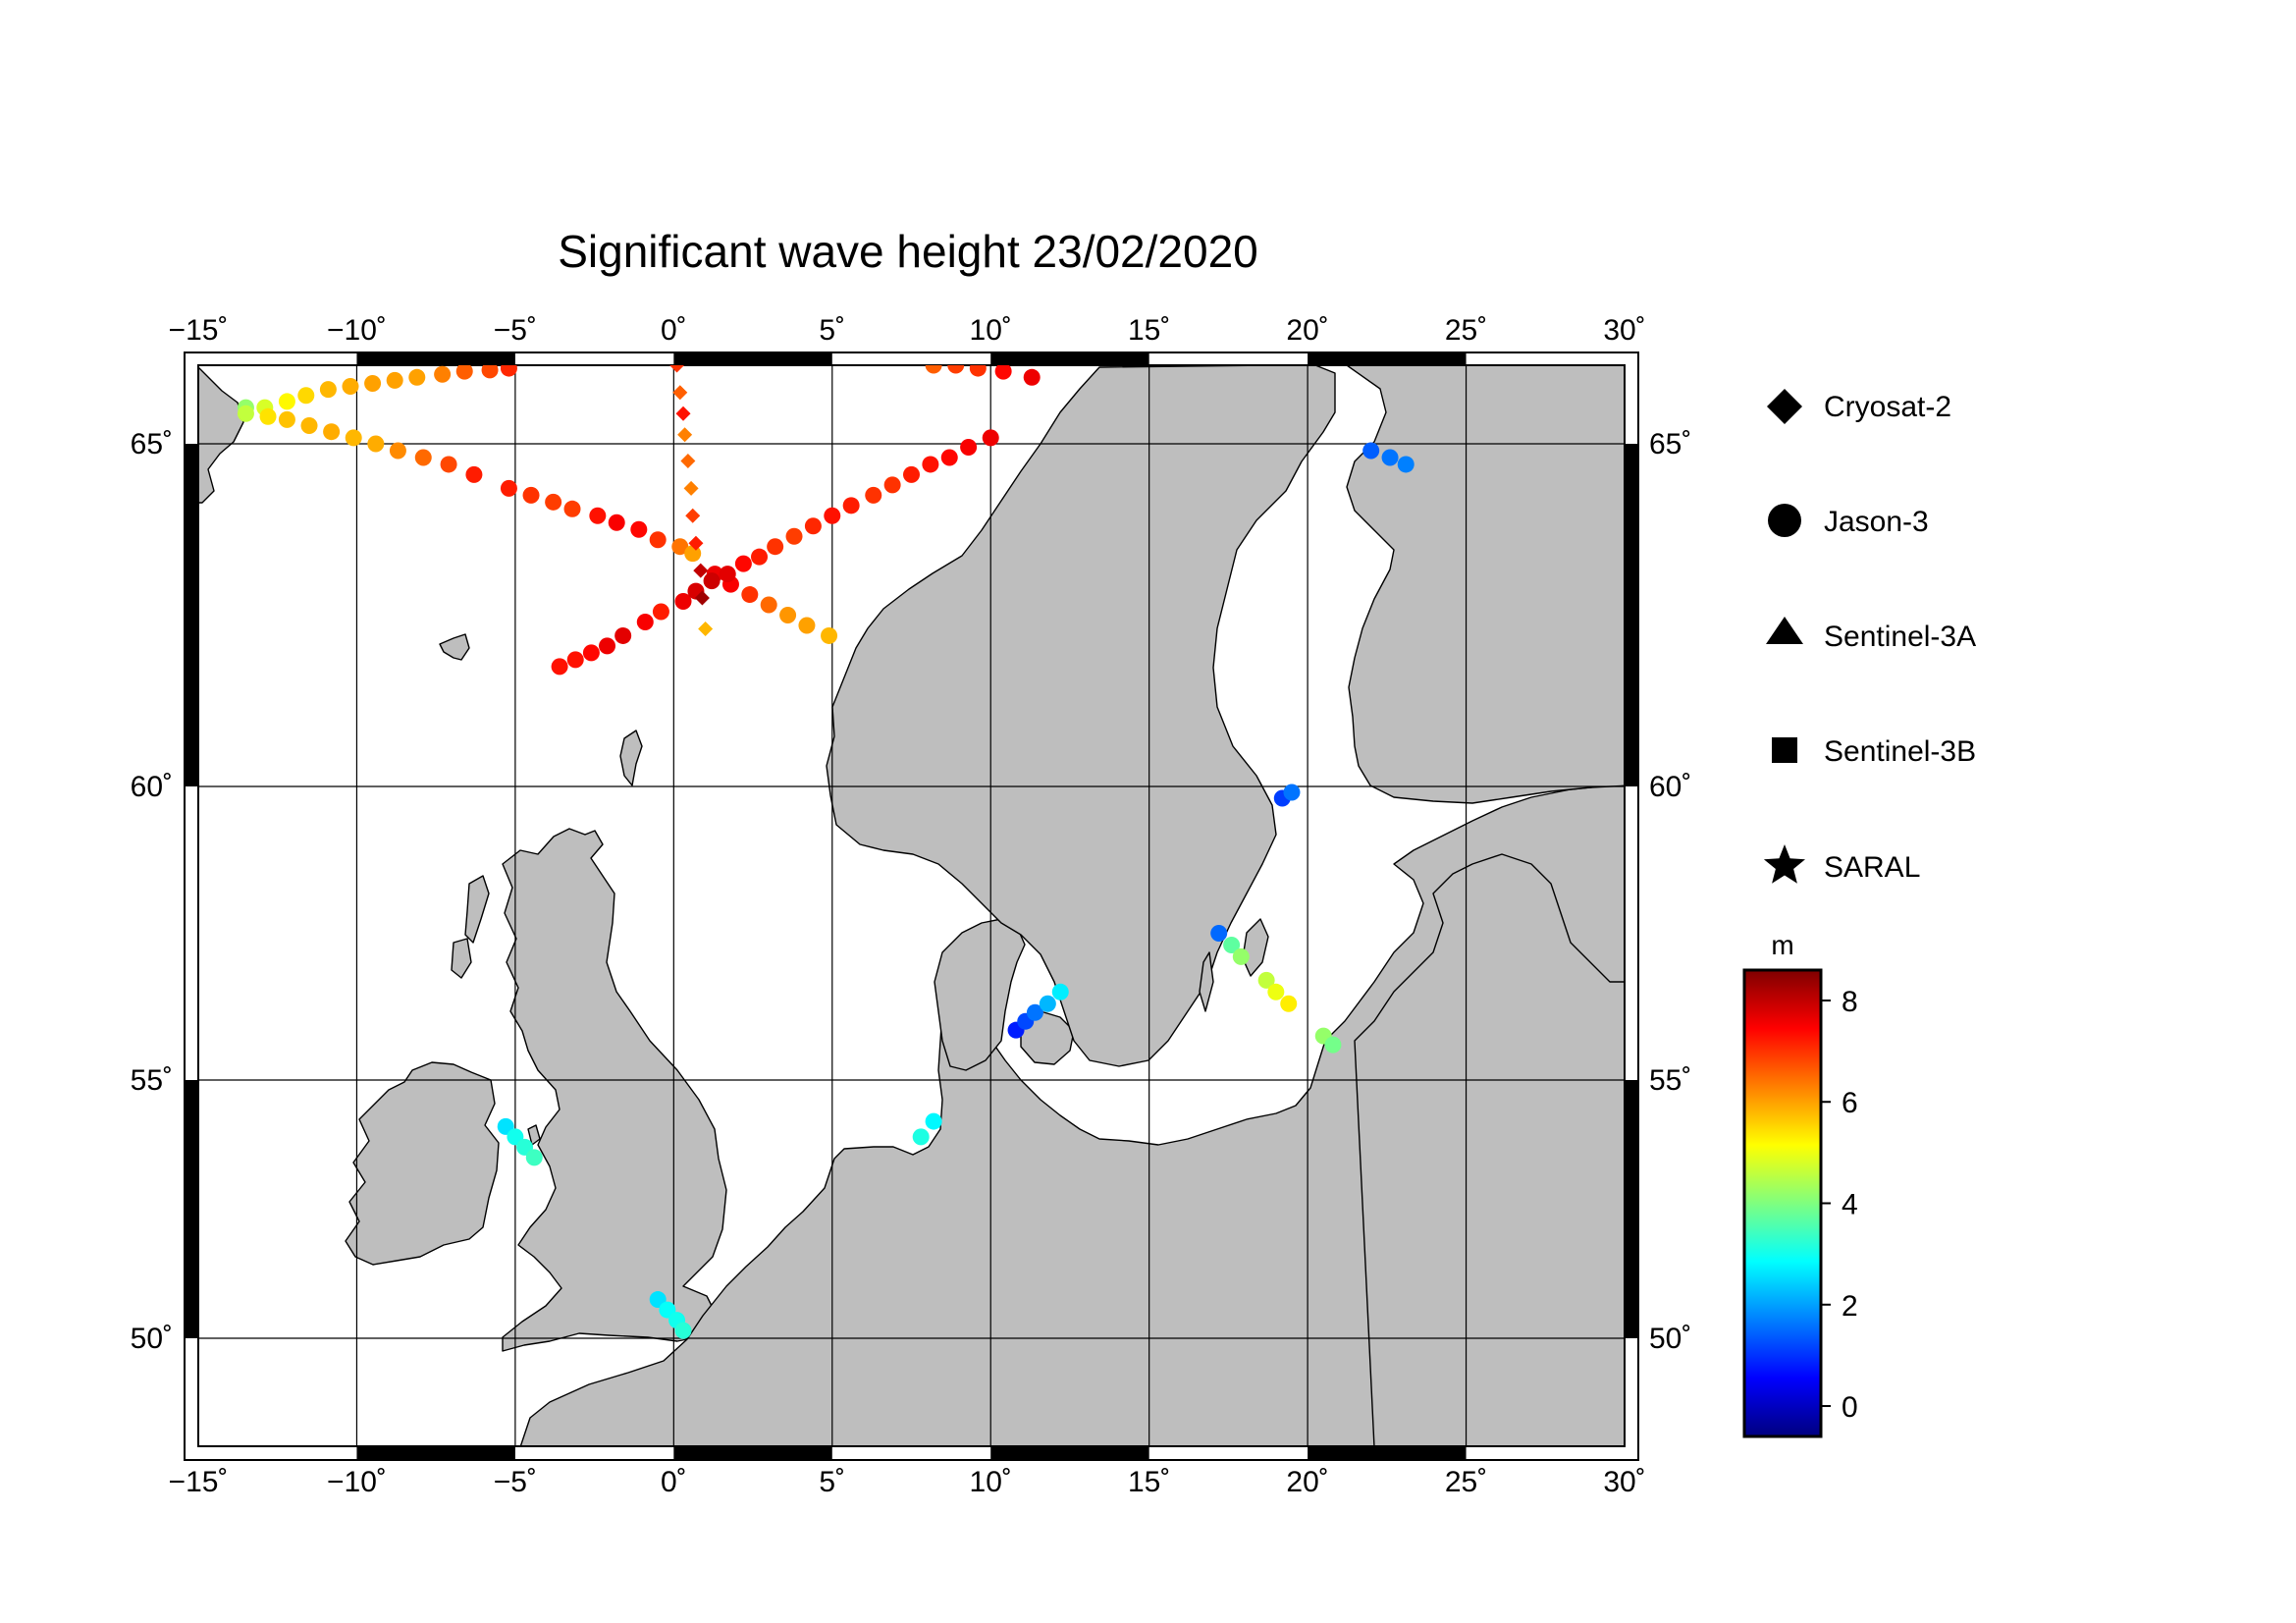 Image resolution: width=2296 pixels, height=1623 pixels. What do you see at coordinates (631, 758) in the screenshot?
I see `land-shetland` at bounding box center [631, 758].